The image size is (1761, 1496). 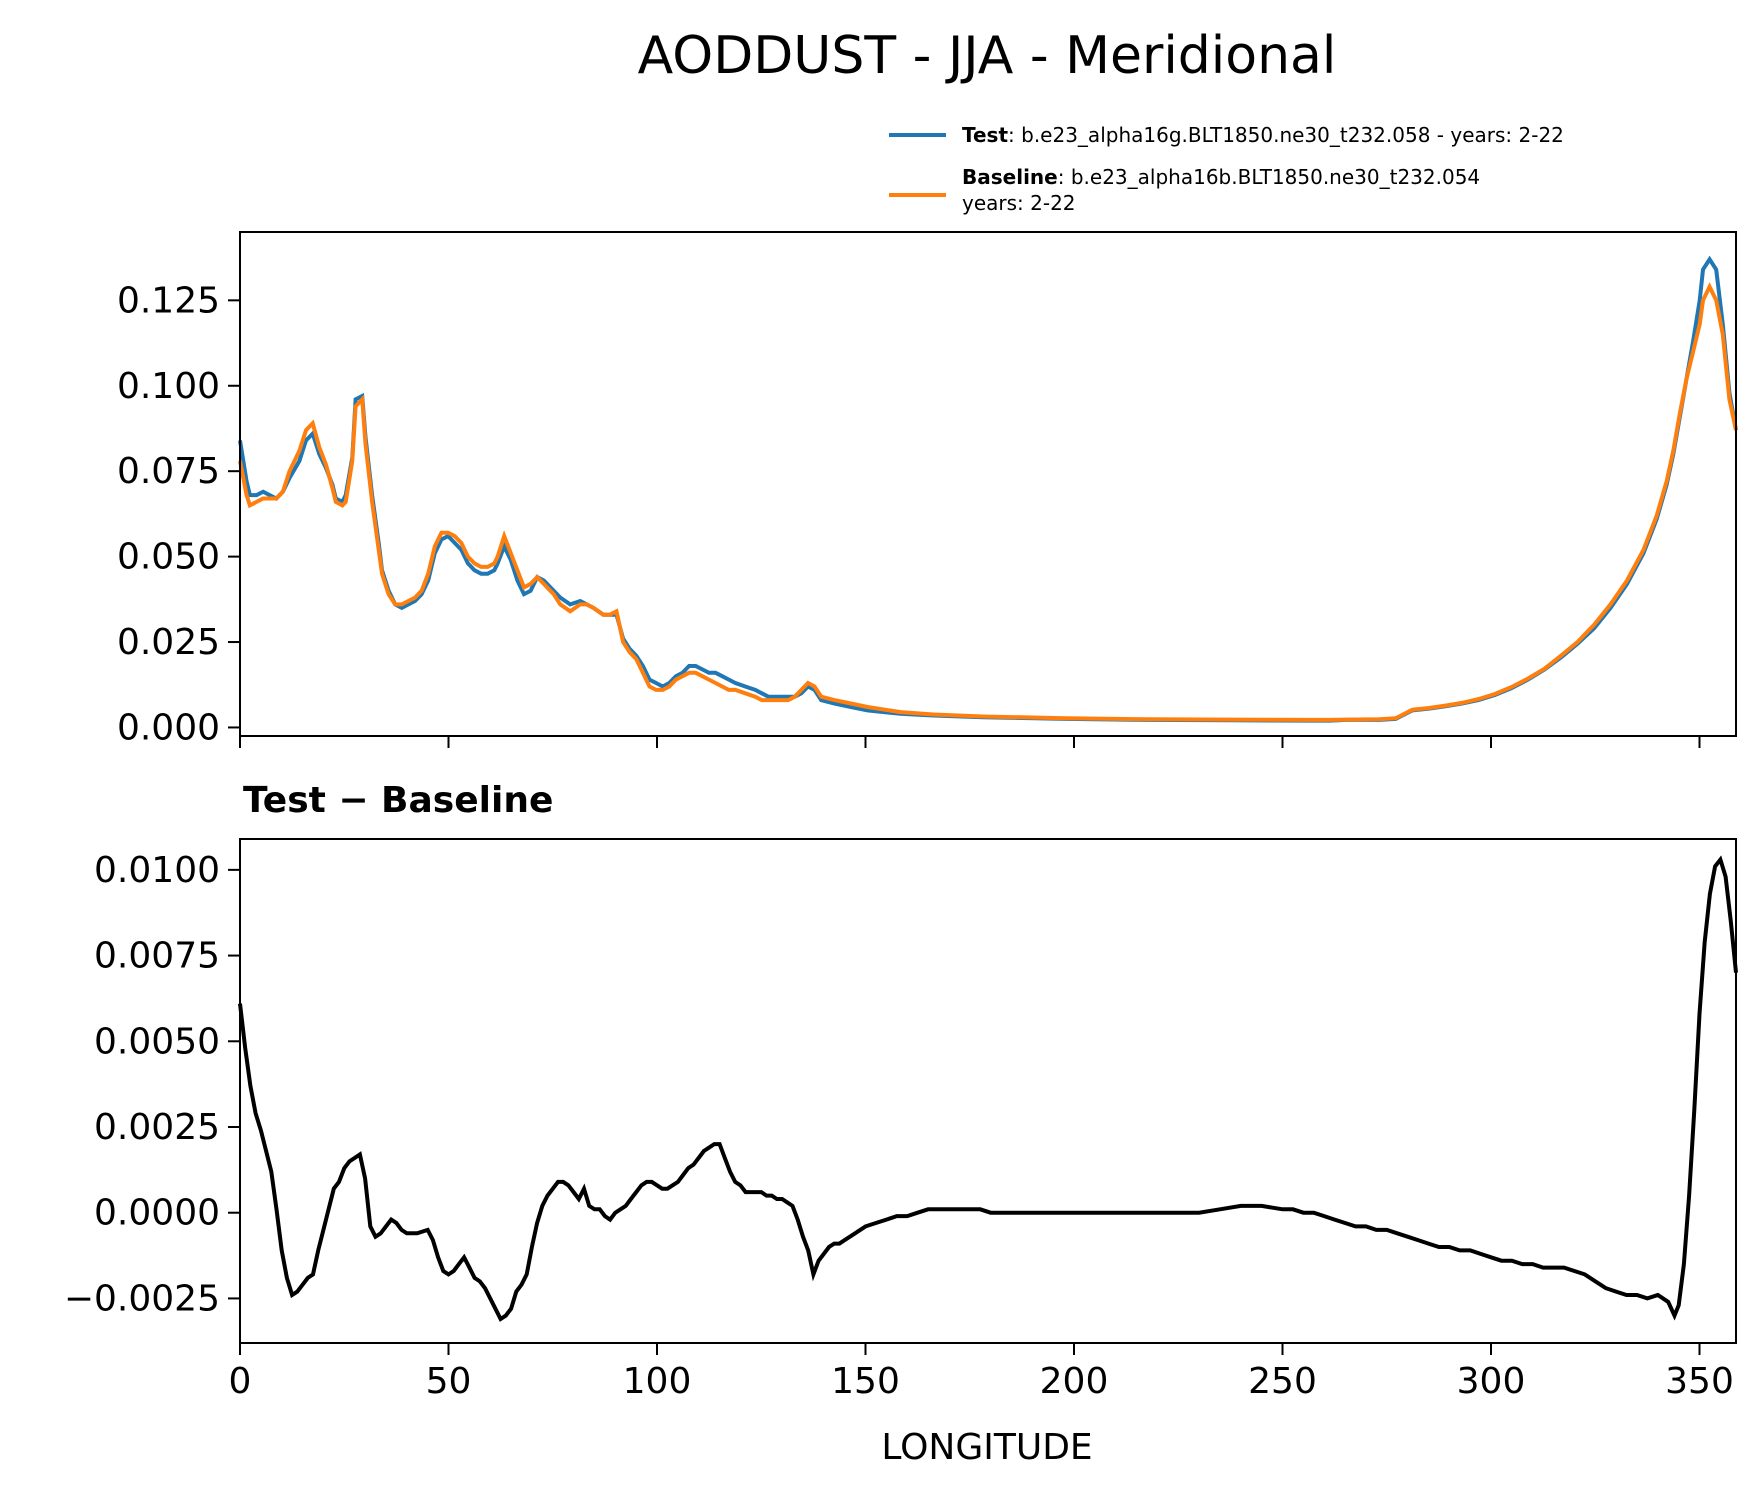 What do you see at coordinates (168, 471) in the screenshot?
I see `y-tick-label: 0.075` at bounding box center [168, 471].